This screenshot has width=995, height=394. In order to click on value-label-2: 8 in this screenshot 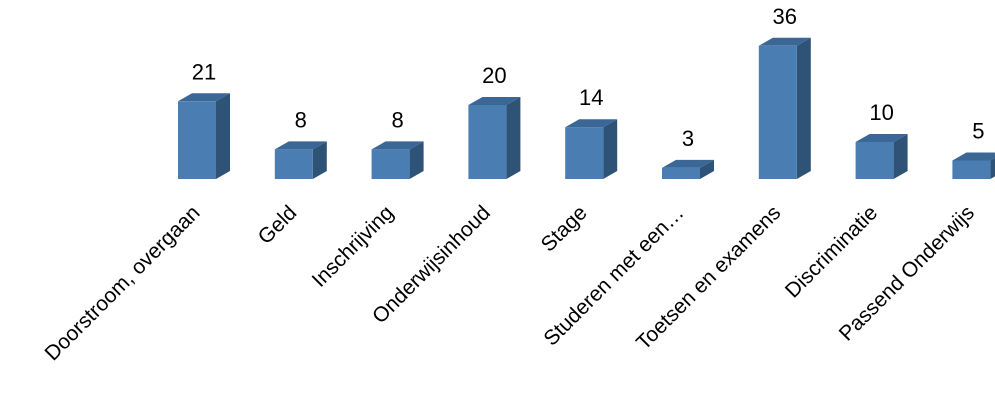, I will do `click(397, 119)`.